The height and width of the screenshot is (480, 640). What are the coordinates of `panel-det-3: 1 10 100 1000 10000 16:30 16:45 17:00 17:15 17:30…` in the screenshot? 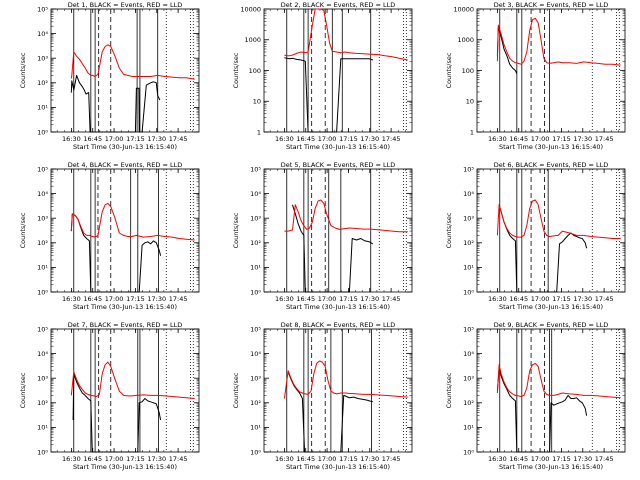 It's located at (535, 76).